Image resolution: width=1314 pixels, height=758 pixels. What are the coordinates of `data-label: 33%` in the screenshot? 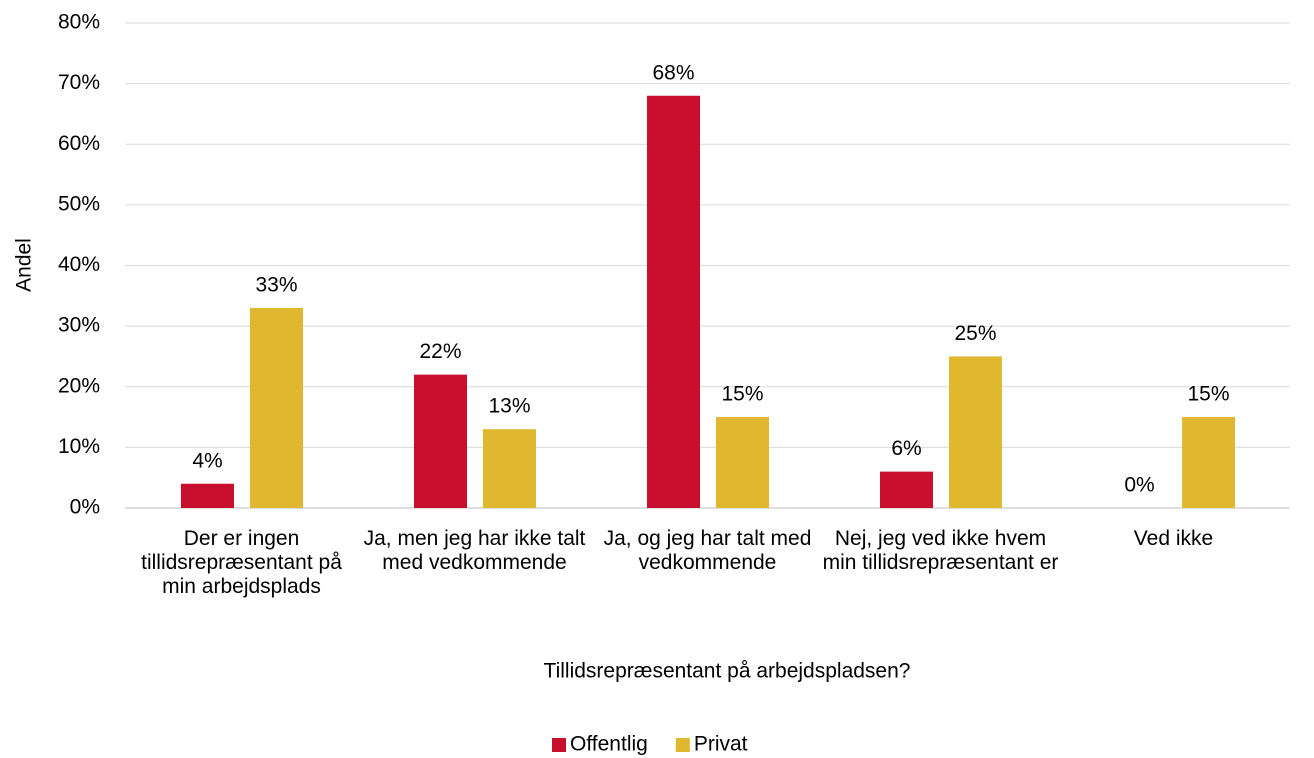 It's located at (276, 284).